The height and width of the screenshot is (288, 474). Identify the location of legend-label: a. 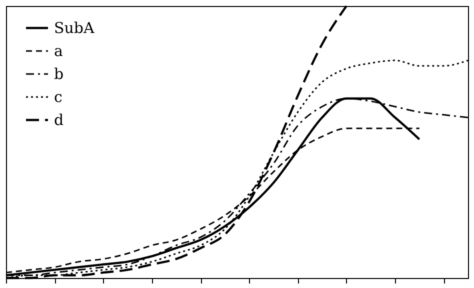
(58, 51).